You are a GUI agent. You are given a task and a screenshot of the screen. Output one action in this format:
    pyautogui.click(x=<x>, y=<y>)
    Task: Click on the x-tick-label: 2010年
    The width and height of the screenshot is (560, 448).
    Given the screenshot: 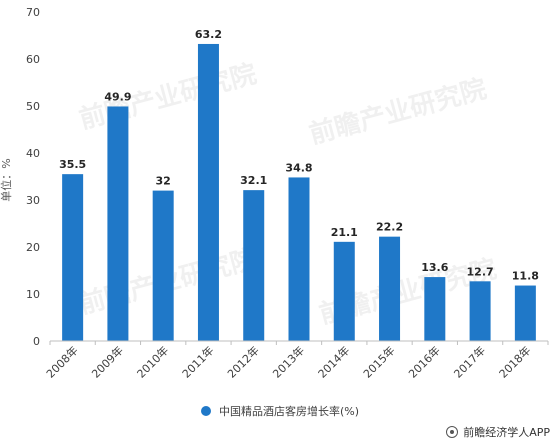 What is the action you would take?
    pyautogui.click(x=152, y=361)
    